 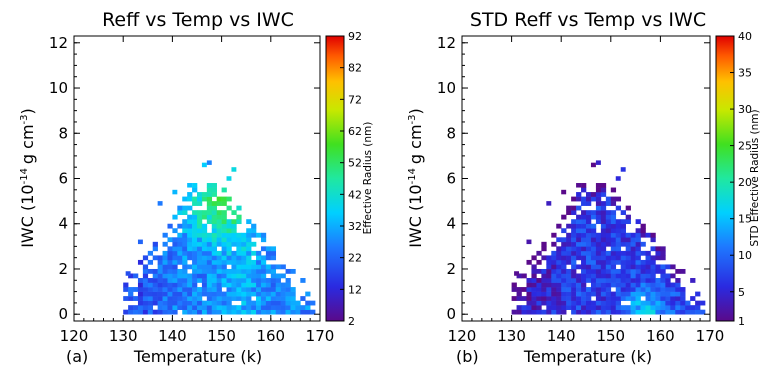 What do you see at coordinates (451, 269) in the screenshot?
I see `y-tick-label: 2` at bounding box center [451, 269].